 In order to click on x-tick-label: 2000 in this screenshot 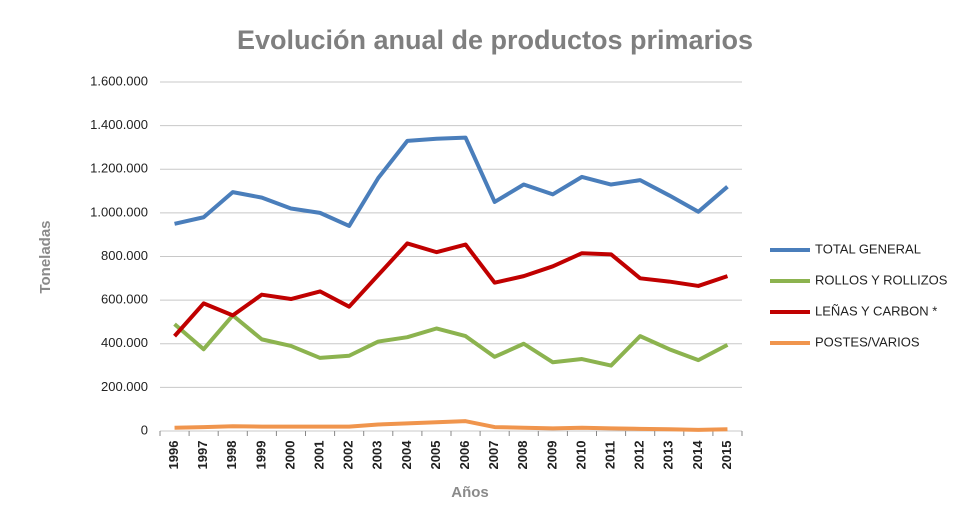, I will do `click(289, 455)`.